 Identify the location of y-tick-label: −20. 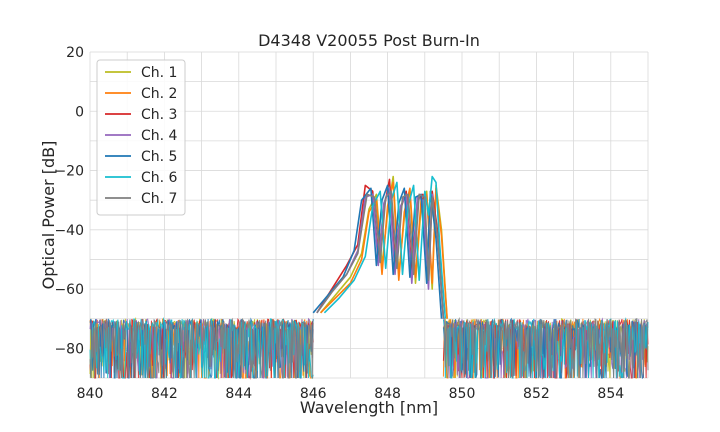
(69, 172).